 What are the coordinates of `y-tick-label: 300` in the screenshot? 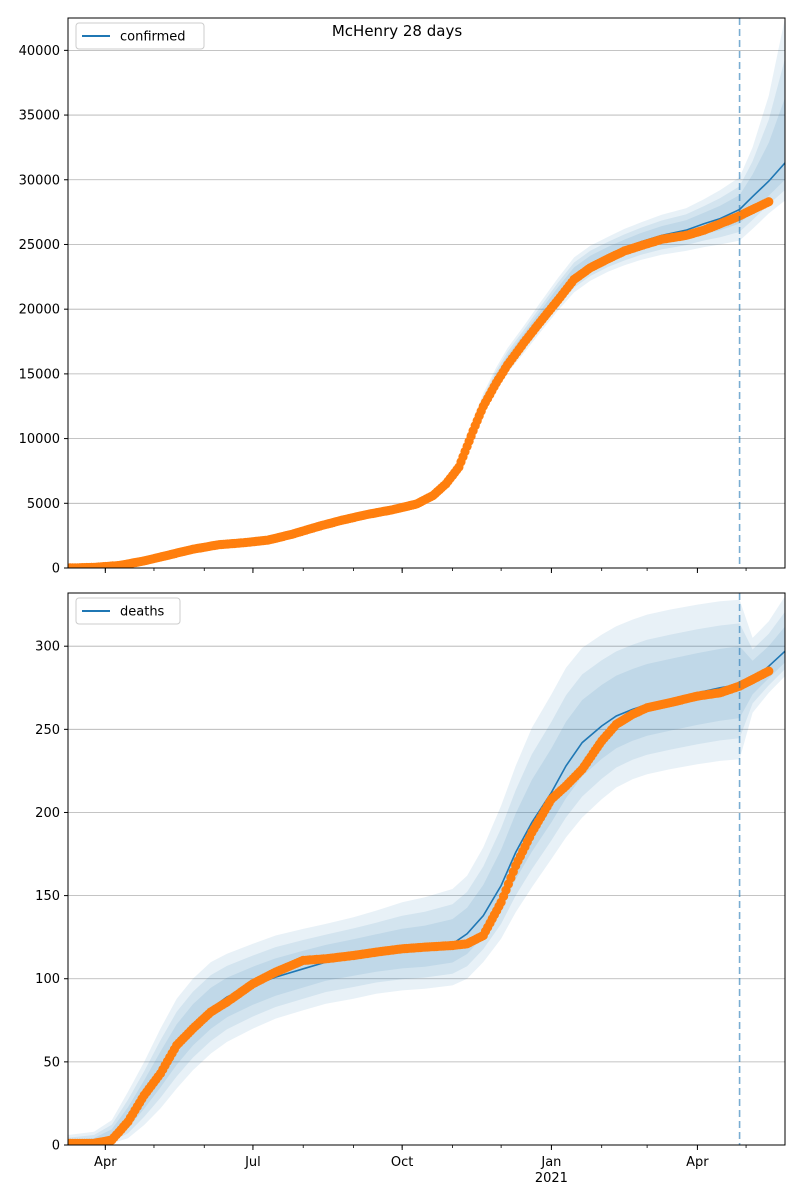 It's located at (47, 647).